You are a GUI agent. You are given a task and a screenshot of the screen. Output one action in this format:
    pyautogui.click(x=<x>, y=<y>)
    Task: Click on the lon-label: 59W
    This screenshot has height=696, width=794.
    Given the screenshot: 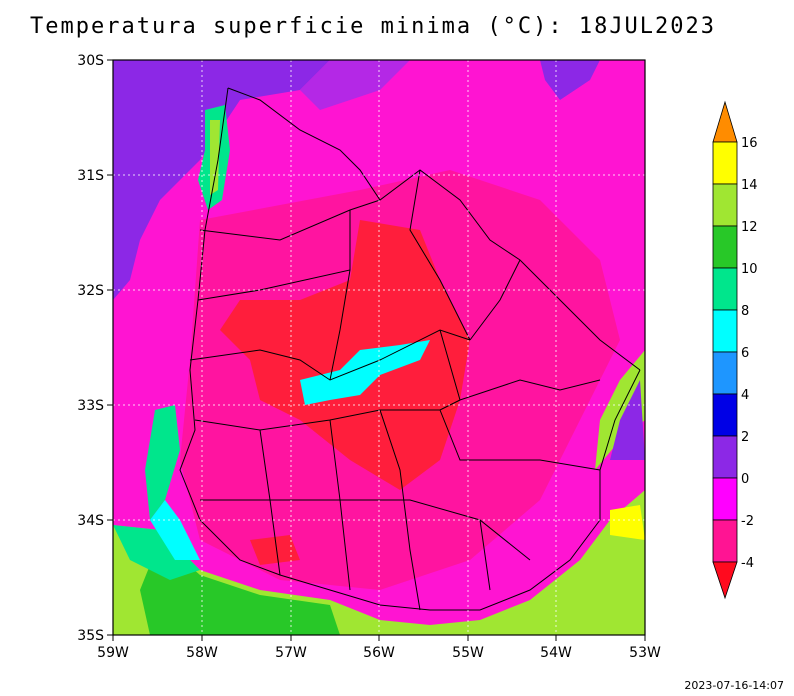 What is the action you would take?
    pyautogui.click(x=113, y=653)
    